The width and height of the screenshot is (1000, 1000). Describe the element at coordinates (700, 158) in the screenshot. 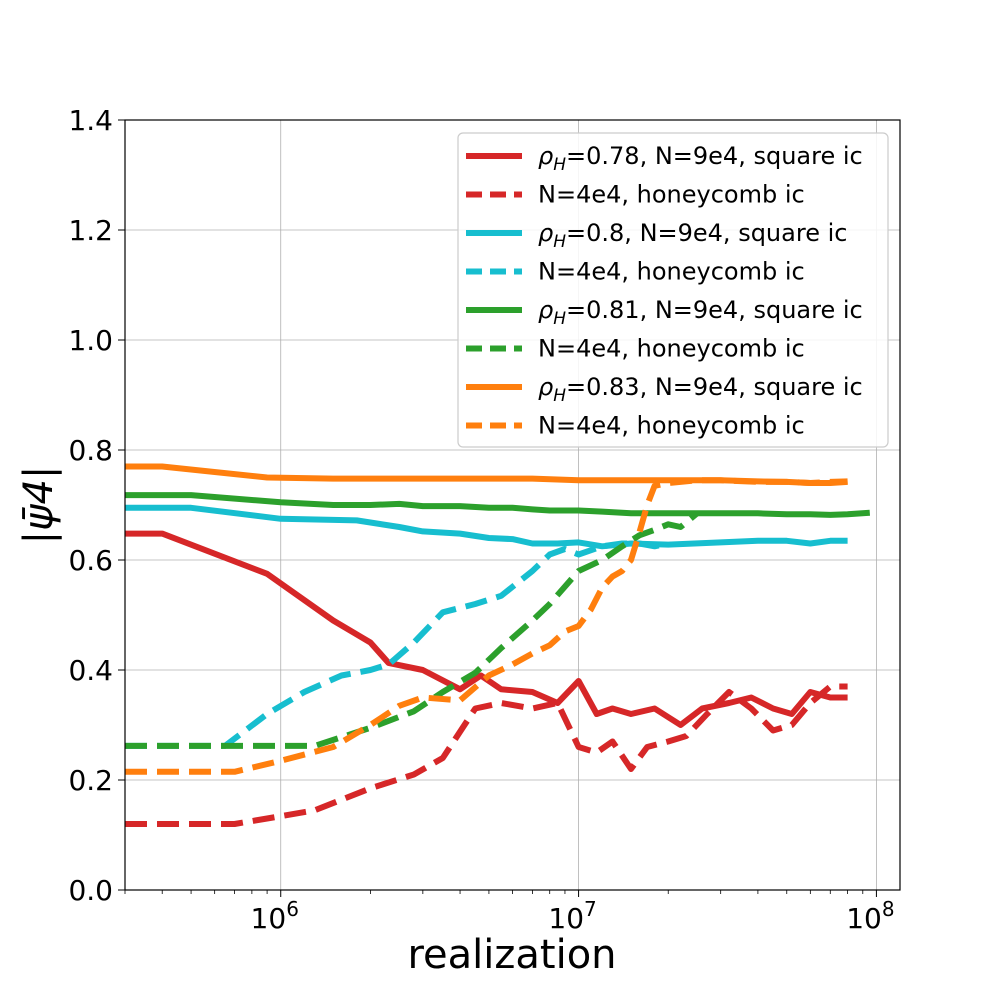

I see `legend-entry-0: ρH=0.78, N=9e4, square ic` at that location.